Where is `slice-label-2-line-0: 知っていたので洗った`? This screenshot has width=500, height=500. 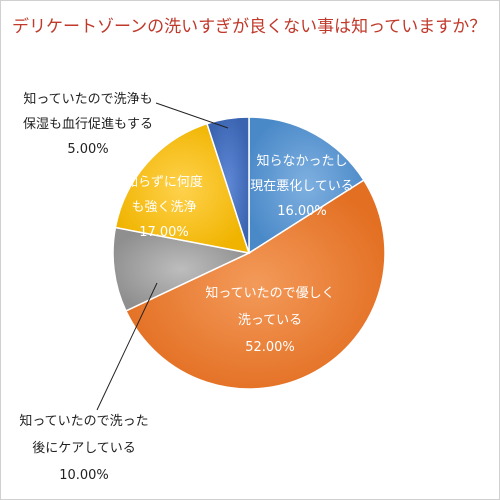 slice-label-2-line-0: 知っていたので洗った is located at coordinates (83, 421).